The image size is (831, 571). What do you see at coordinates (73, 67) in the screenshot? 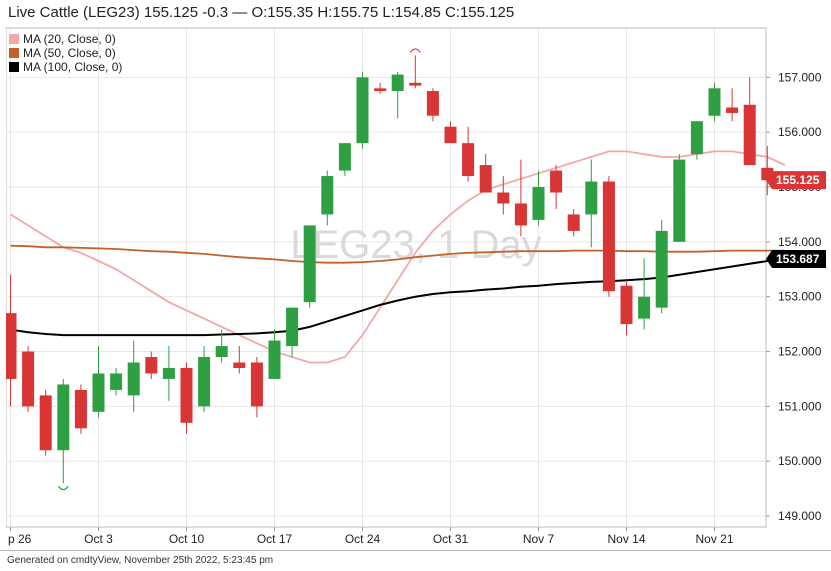
I see `legend-label: MA (100, Close, 0)` at bounding box center [73, 67].